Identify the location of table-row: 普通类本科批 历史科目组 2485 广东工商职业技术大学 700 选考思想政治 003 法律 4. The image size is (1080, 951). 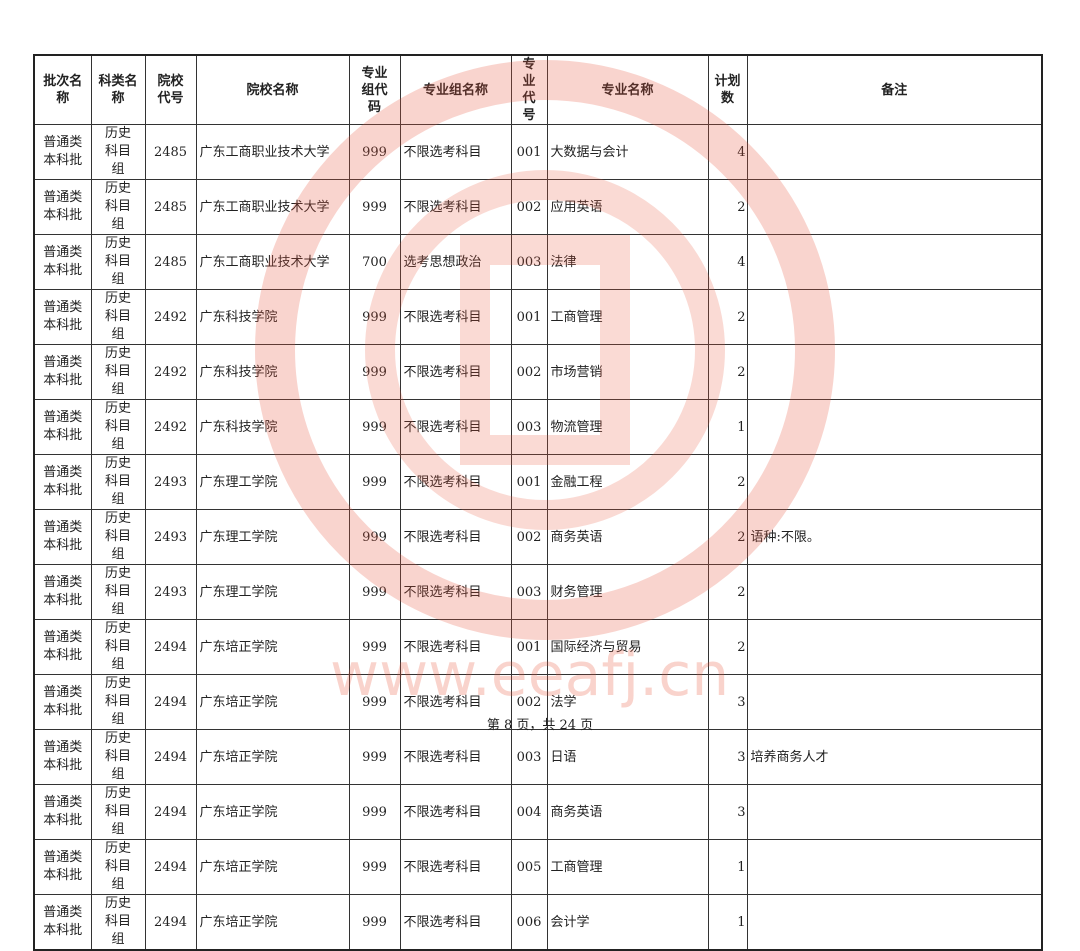
(538, 262).